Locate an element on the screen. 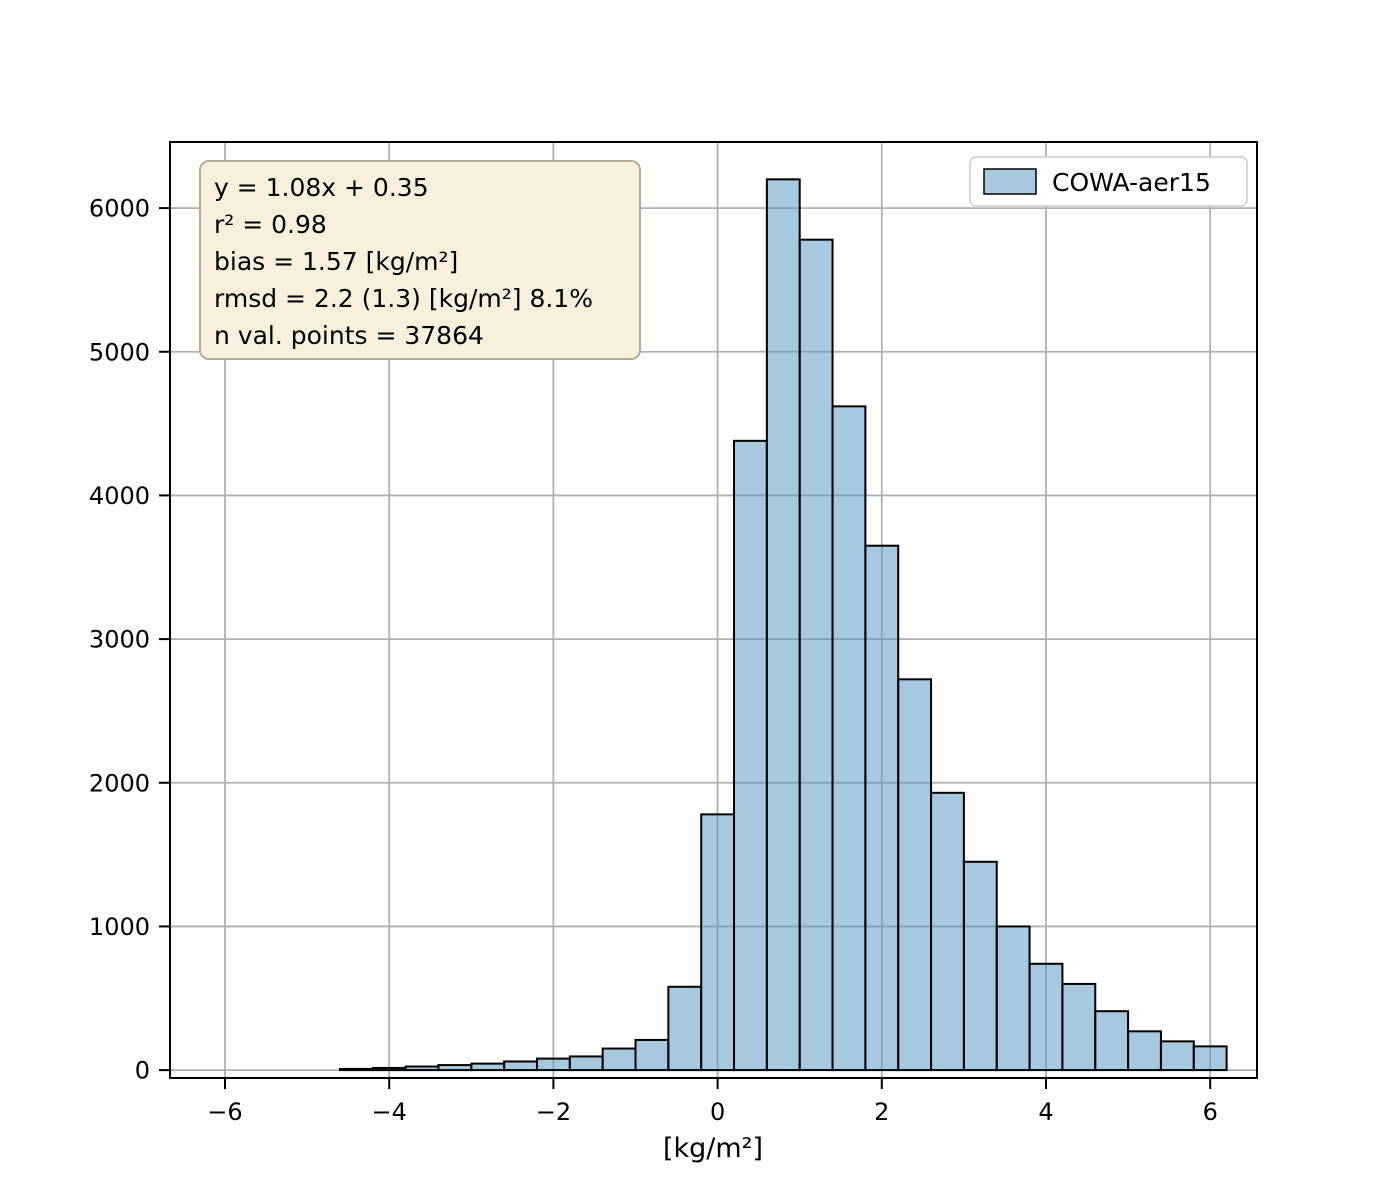  legend-box is located at coordinates (1108, 181).